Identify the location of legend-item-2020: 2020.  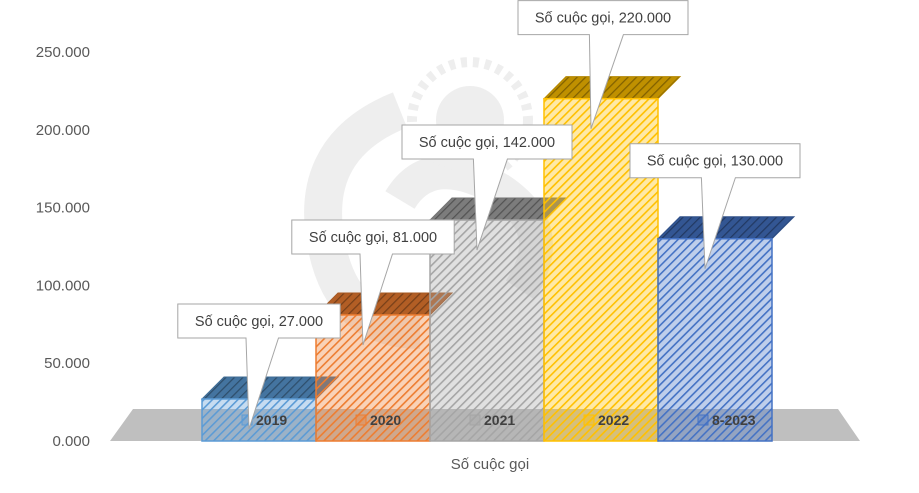
(378, 420).